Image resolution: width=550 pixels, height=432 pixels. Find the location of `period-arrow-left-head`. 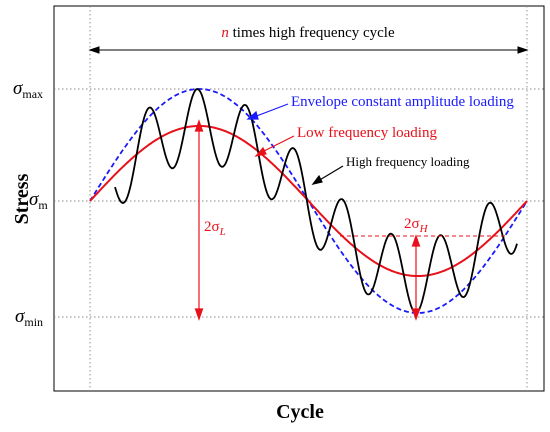

period-arrow-left-head is located at coordinates (94, 50).